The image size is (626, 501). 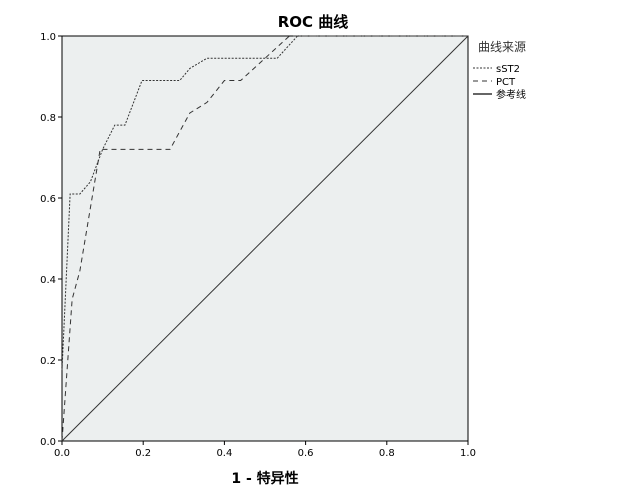 What do you see at coordinates (143, 453) in the screenshot?
I see `x-tick-label: 0.2` at bounding box center [143, 453].